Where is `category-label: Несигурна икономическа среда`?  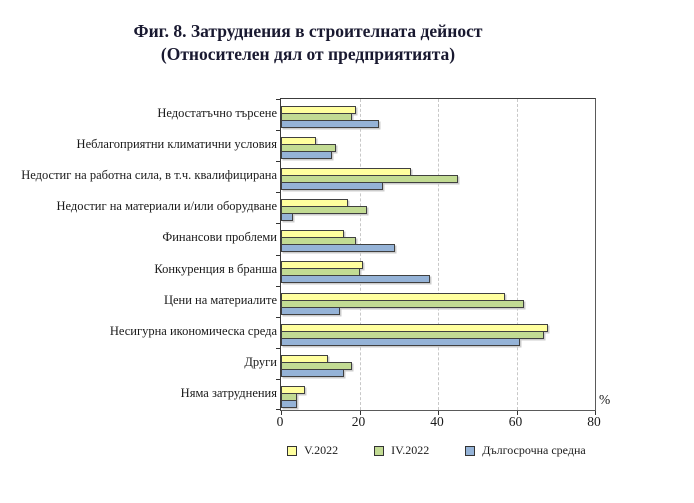
category-label: Несигурна икономическа среда is located at coordinates (193, 330).